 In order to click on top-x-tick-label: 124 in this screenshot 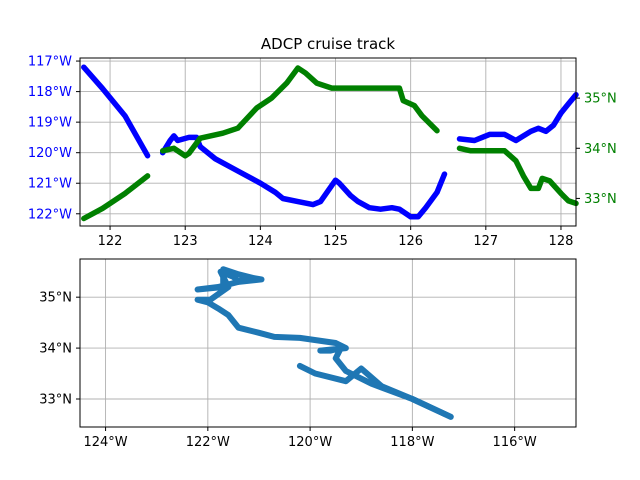, I will do `click(260, 241)`.